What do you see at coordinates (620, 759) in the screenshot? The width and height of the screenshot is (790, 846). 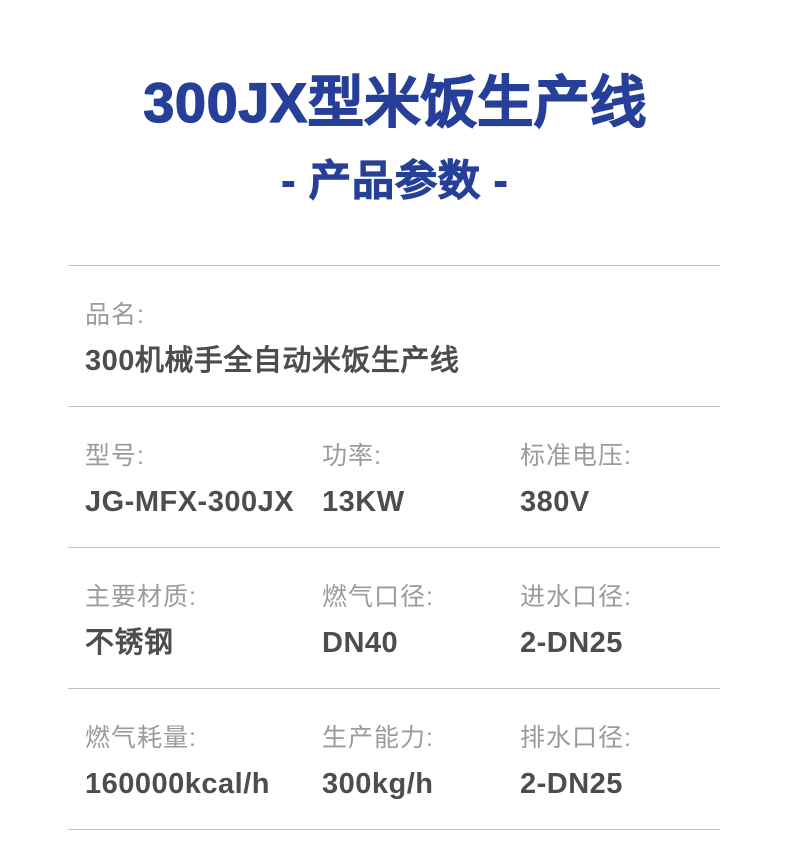 I see `spec-cell-drain: 排水口径: 2-DN25` at bounding box center [620, 759].